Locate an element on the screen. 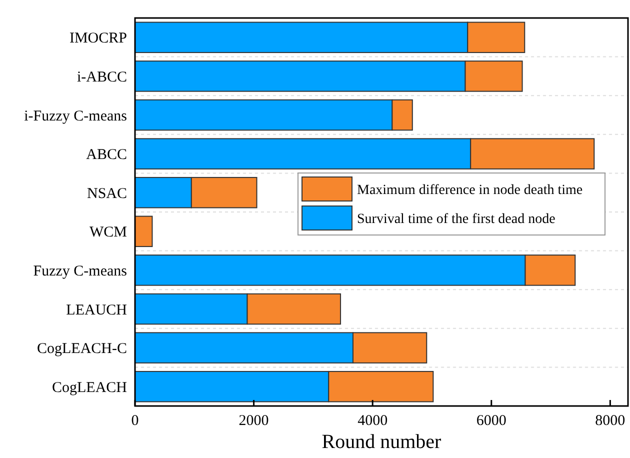  x-tick-label: 8000 is located at coordinates (610, 421).